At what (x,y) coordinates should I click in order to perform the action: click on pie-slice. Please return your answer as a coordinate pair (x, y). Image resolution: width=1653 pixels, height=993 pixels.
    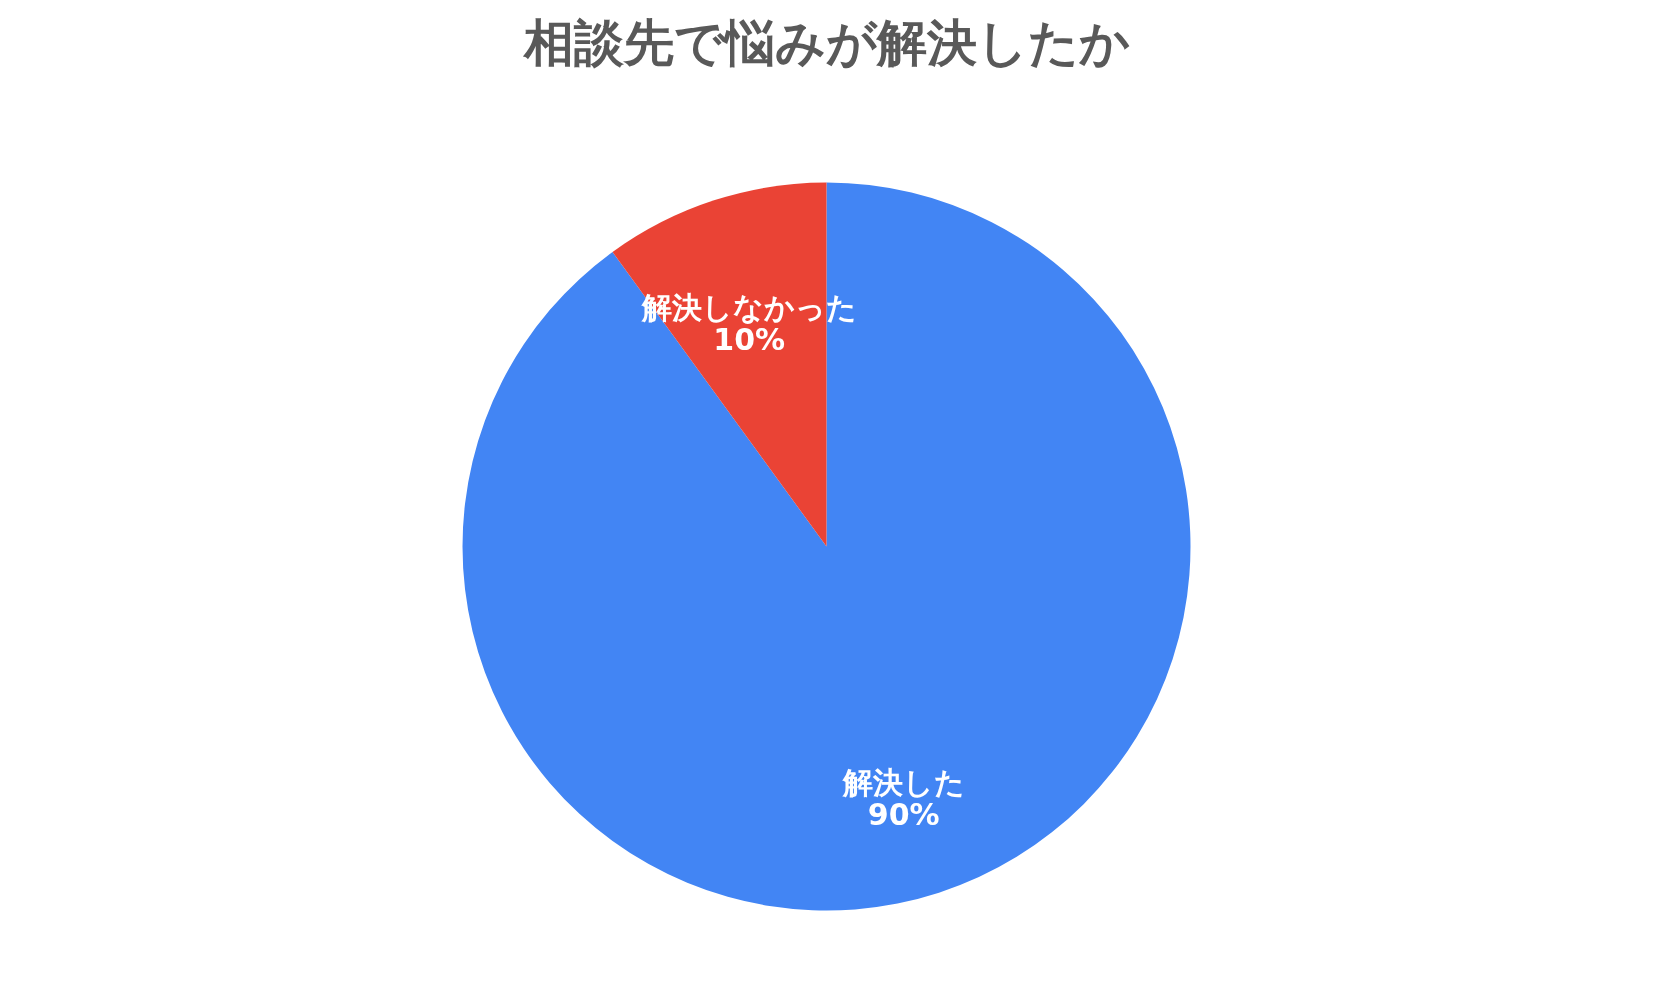
    Looking at the image, I should click on (719, 364).